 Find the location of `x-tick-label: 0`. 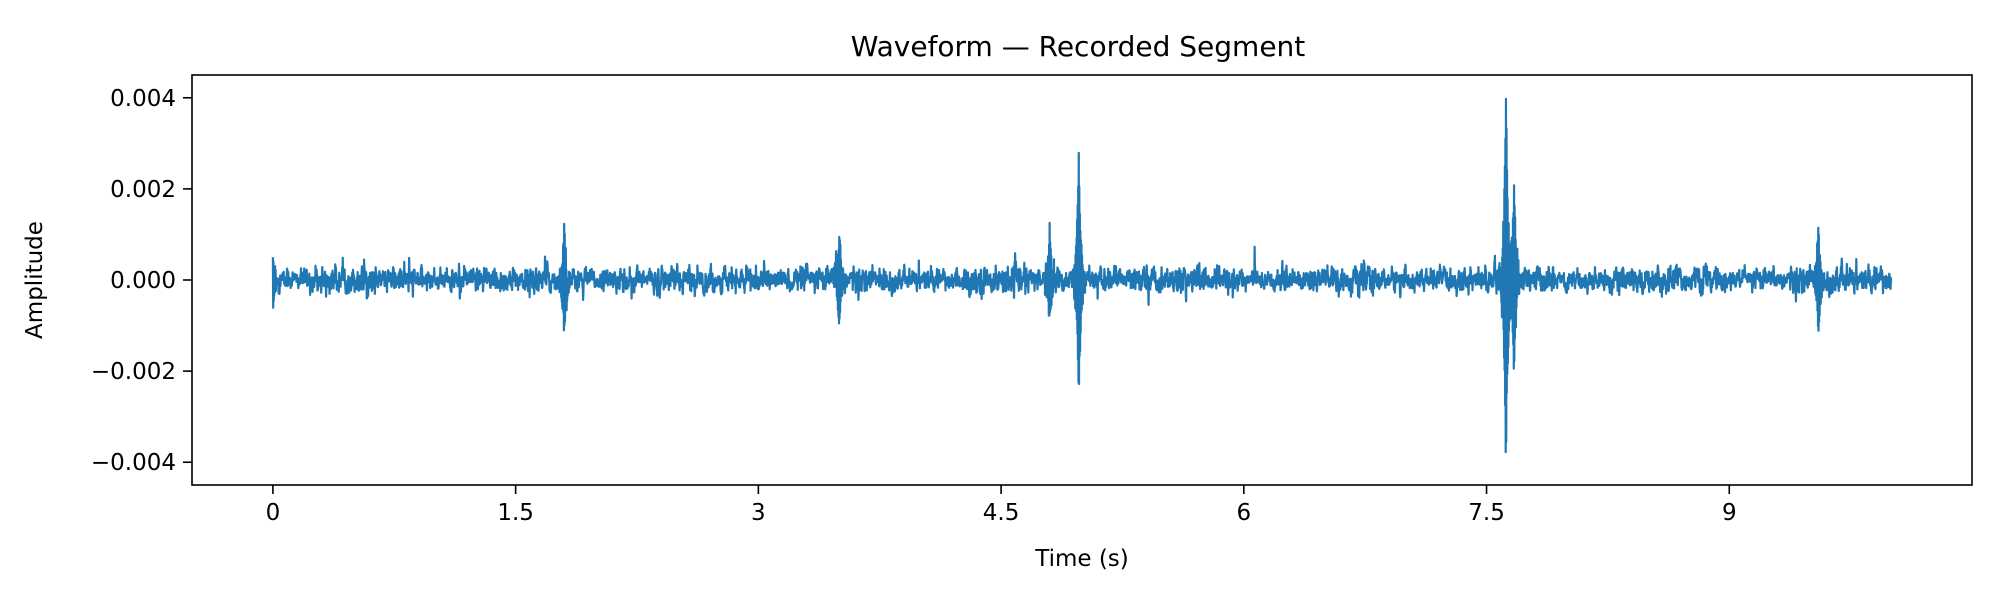

x-tick-label: 0 is located at coordinates (273, 513).